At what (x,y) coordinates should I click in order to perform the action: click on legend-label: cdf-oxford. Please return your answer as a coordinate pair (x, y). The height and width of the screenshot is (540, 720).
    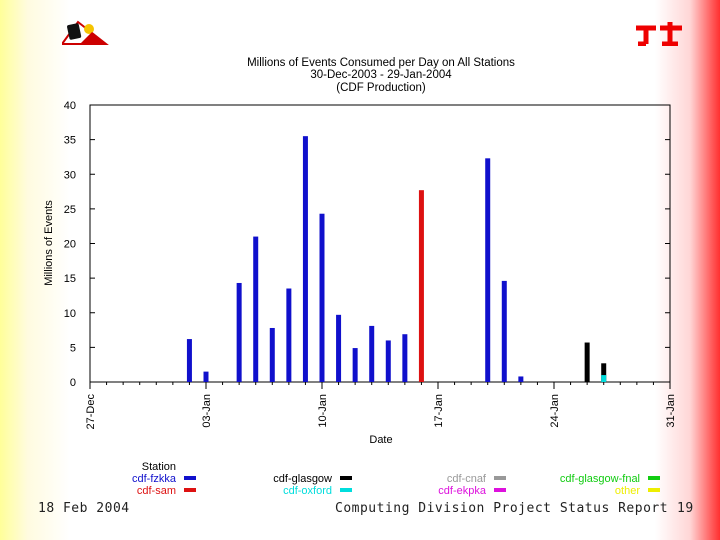
    Looking at the image, I should click on (307, 491).